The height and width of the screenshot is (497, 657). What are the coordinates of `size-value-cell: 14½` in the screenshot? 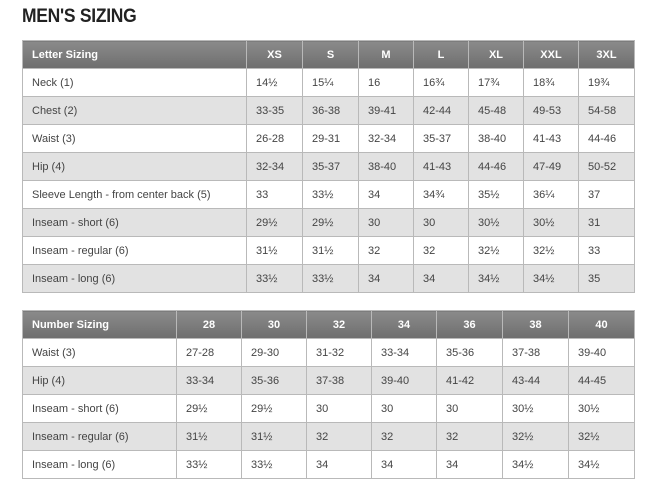 It's located at (274, 82).